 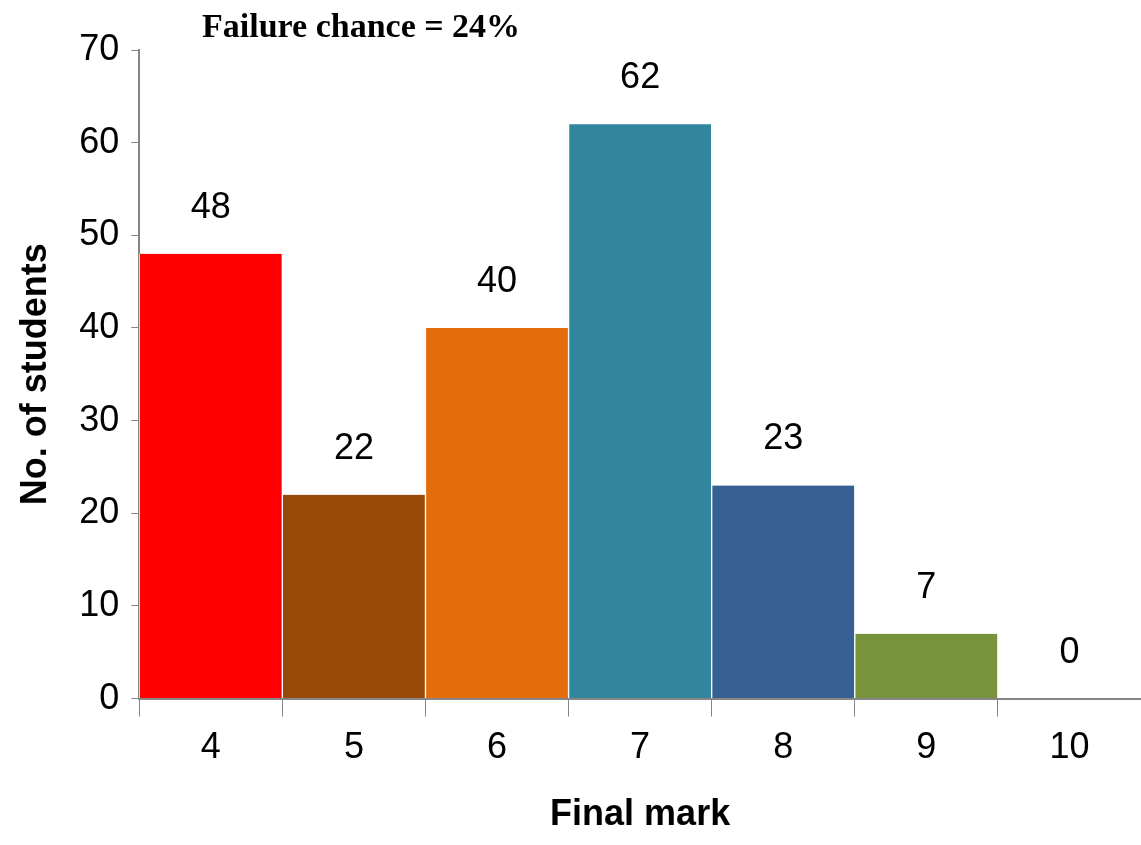 I want to click on y-tick-label: 40, so click(x=99, y=325).